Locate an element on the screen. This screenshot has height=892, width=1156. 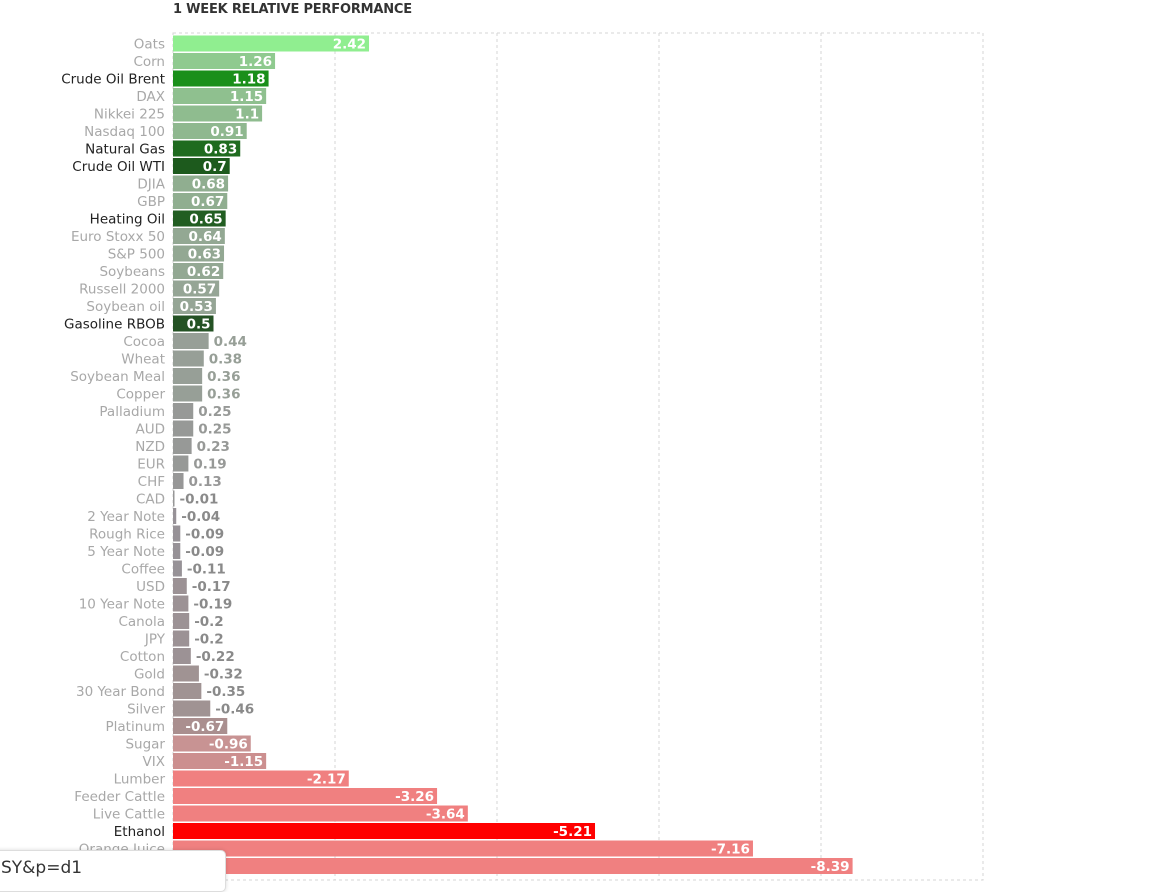
bar-row: AUD 0.25 is located at coordinates (183, 429).